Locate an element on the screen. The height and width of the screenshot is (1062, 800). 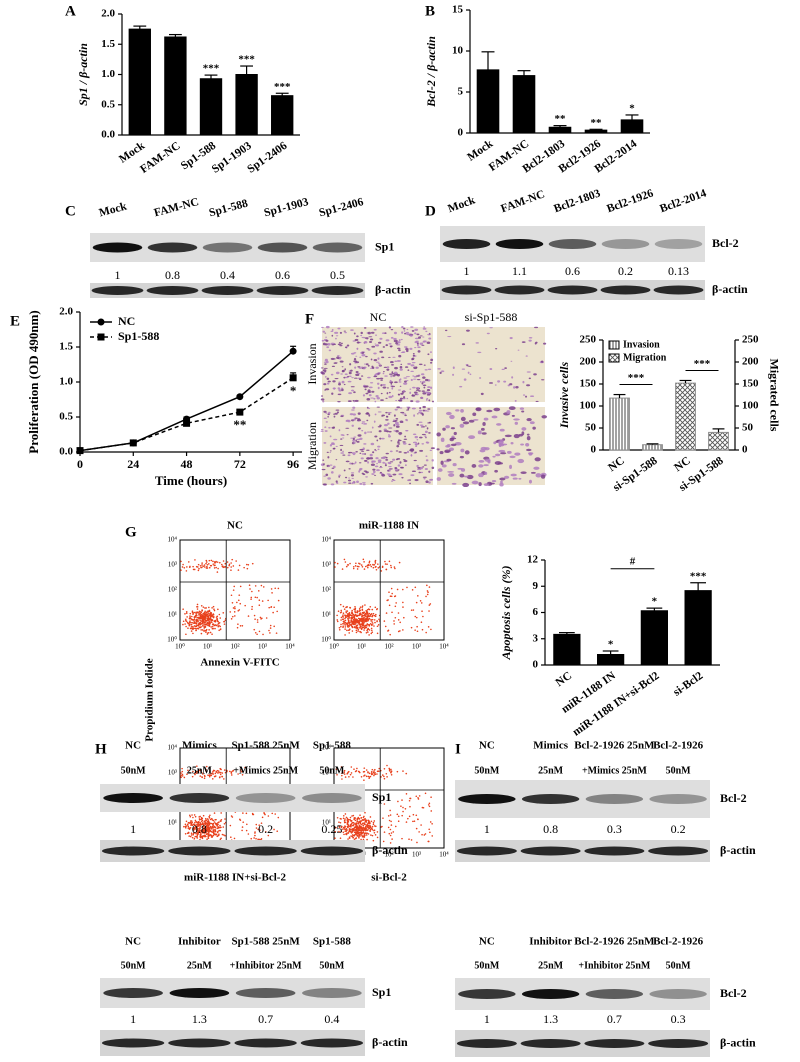
micrograph-bg is located at coordinates (491, 364).